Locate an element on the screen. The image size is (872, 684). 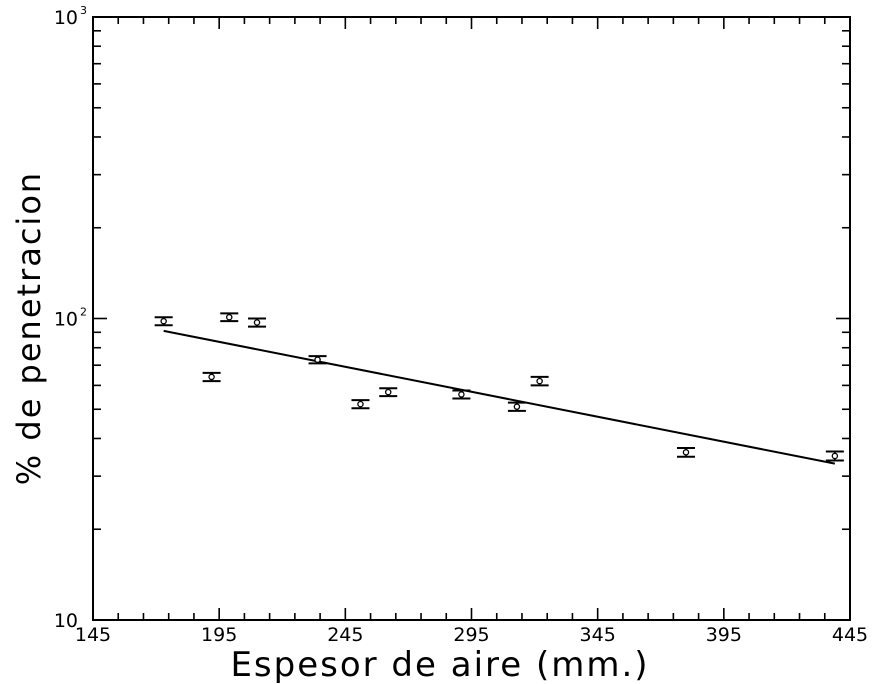
x-axis-title: Espesor de aire (mm.) is located at coordinates (439, 664).